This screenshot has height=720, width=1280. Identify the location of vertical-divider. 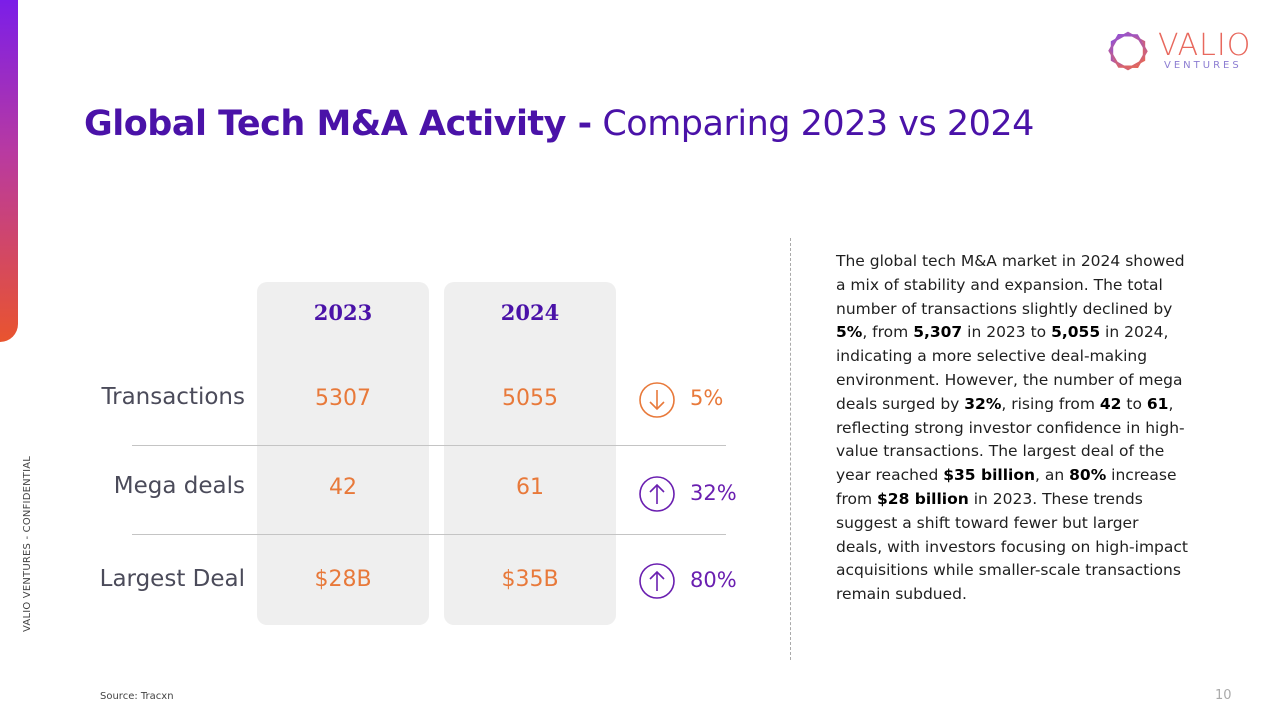
(790, 449).